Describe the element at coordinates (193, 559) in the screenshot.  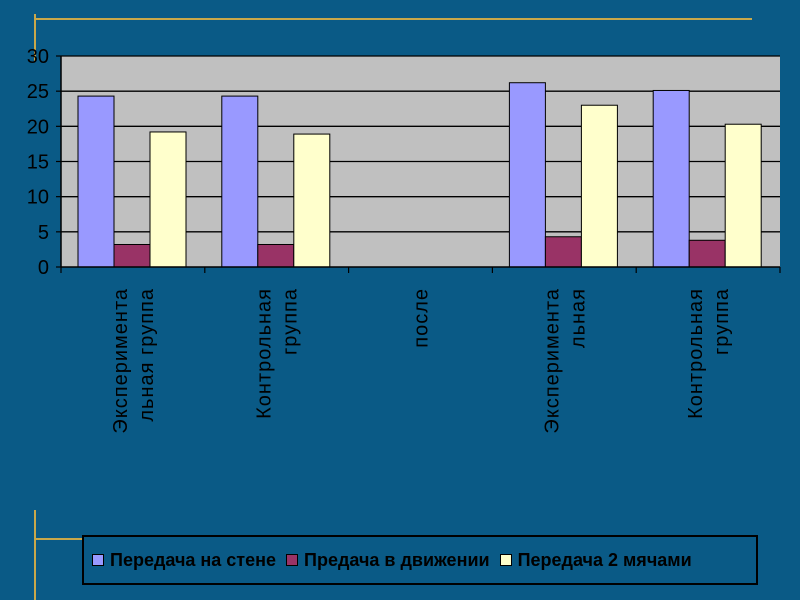
I see `legend-label: Передача на стене` at that location.